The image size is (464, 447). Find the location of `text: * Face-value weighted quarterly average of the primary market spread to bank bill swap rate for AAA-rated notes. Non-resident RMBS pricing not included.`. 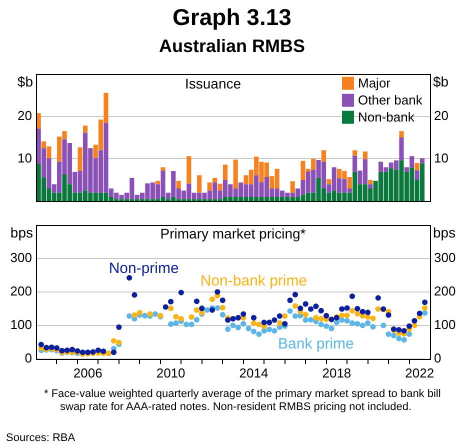

text: * Face-value weighted quarterly average of the primary market spread to bank bill swap rate for AAA-rated notes. Non-resident RMBS pricing not included. is located at coordinates (243, 401).